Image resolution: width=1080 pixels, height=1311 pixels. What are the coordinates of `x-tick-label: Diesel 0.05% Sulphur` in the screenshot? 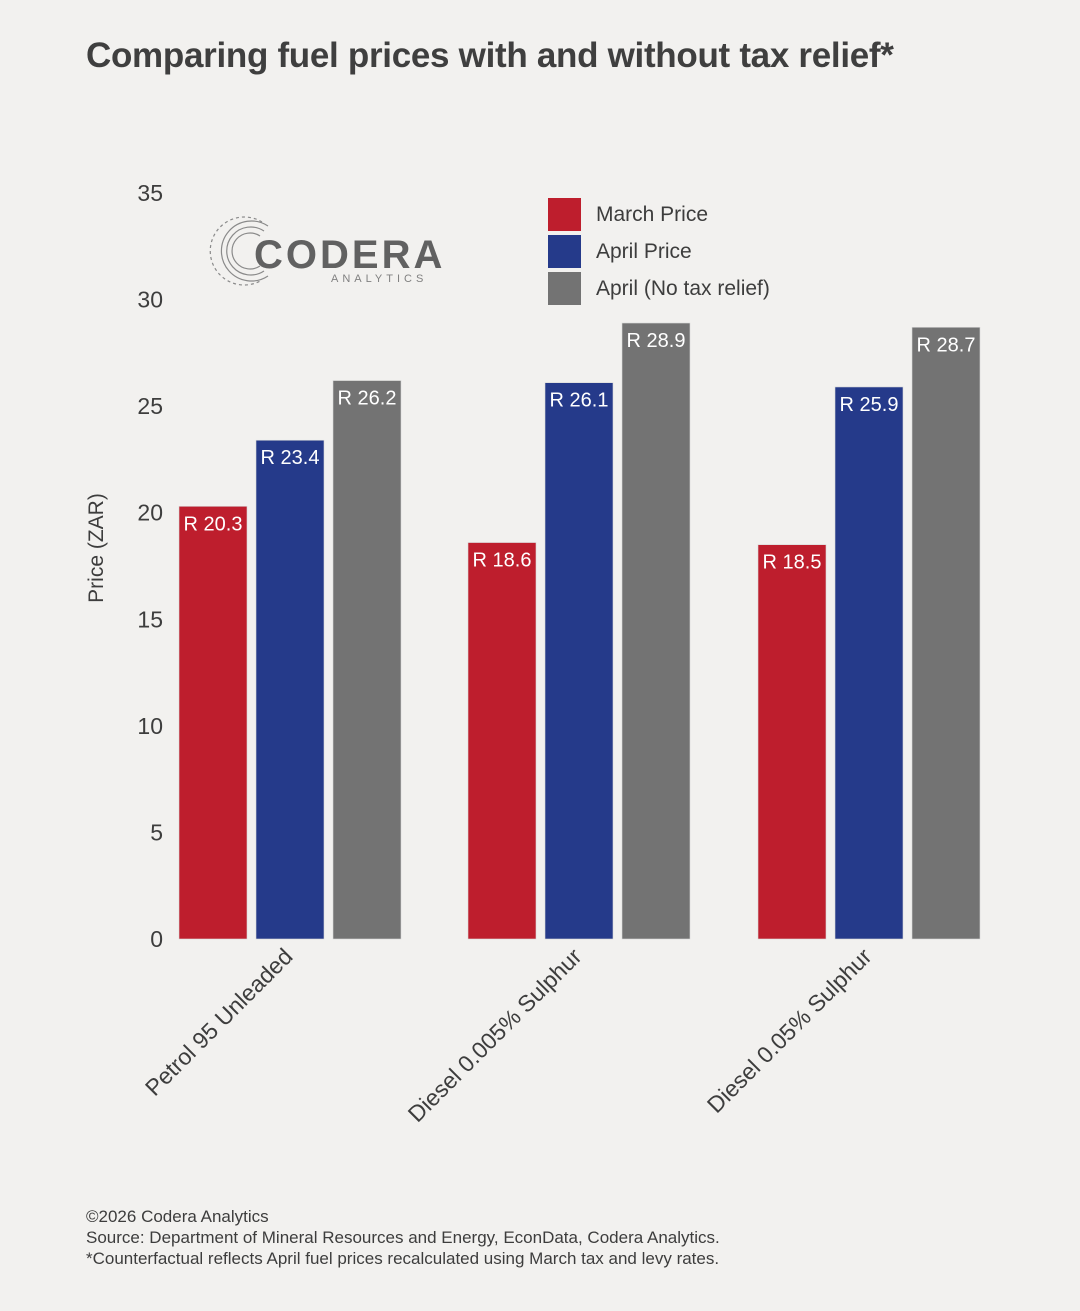 It's located at (789, 1030).